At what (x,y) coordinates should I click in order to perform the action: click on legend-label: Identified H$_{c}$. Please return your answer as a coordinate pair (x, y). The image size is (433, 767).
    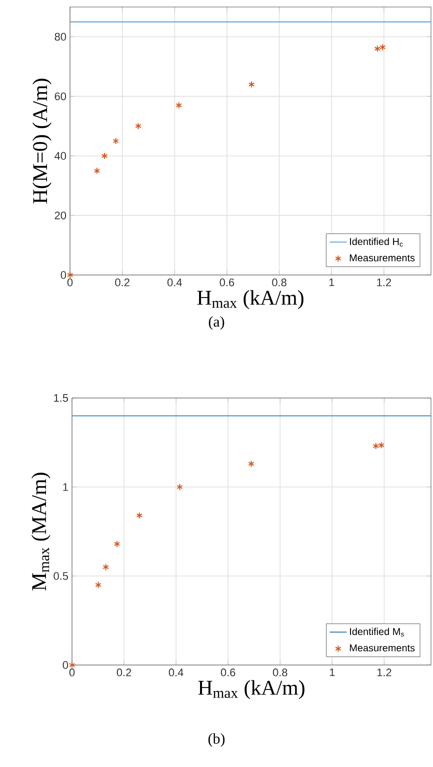
    Looking at the image, I should click on (376, 242).